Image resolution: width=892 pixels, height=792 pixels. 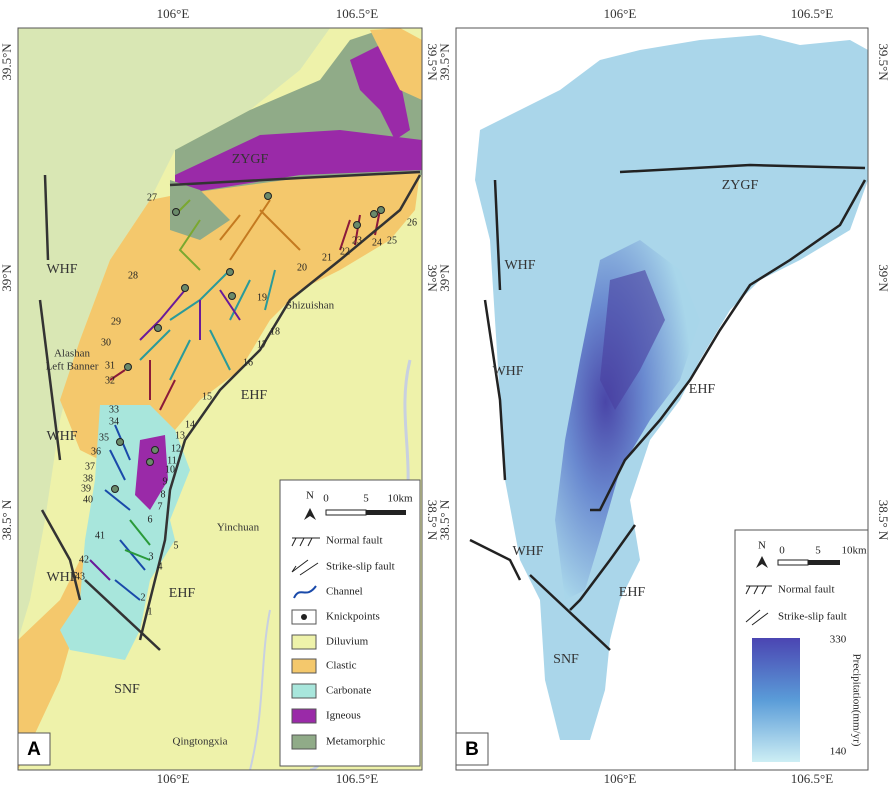 I want to click on channel-number: 18, so click(x=275, y=331).